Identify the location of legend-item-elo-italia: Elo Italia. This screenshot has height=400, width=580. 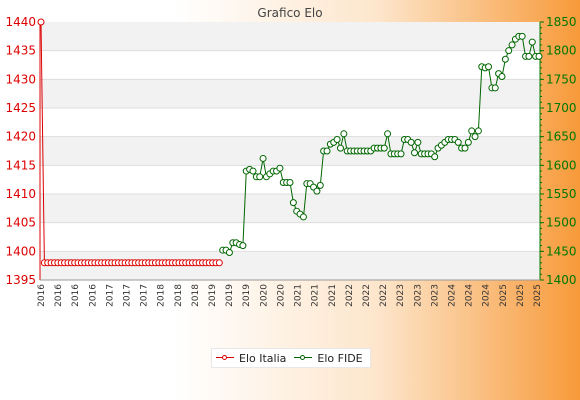
(251, 358).